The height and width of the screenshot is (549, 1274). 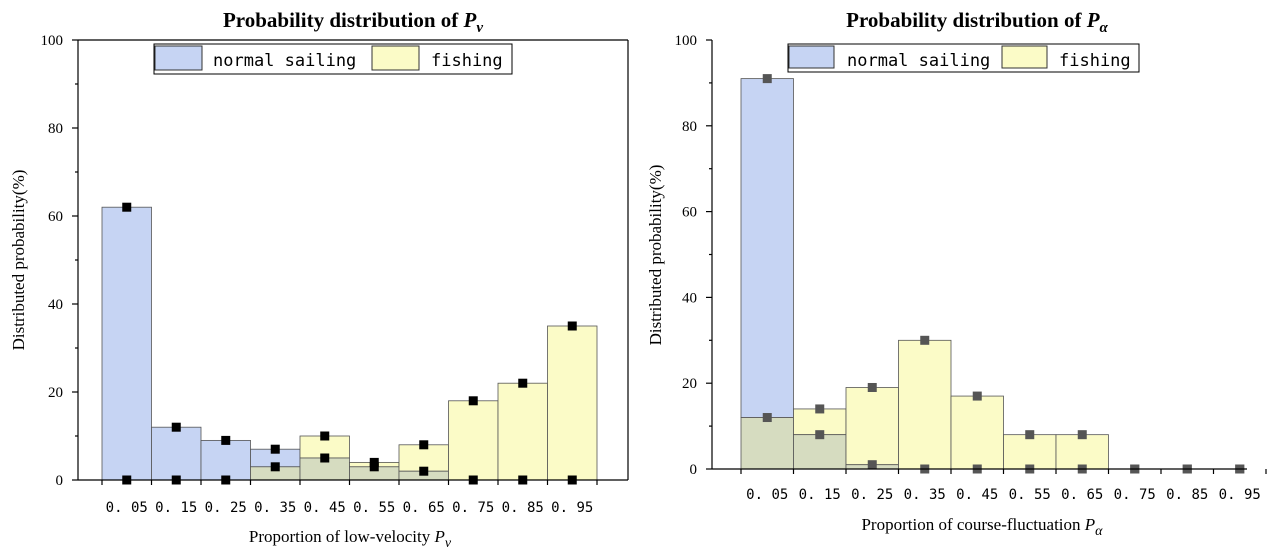 I want to click on x-axis-label: Proportion of low-velocity Pv, so click(x=350, y=538).